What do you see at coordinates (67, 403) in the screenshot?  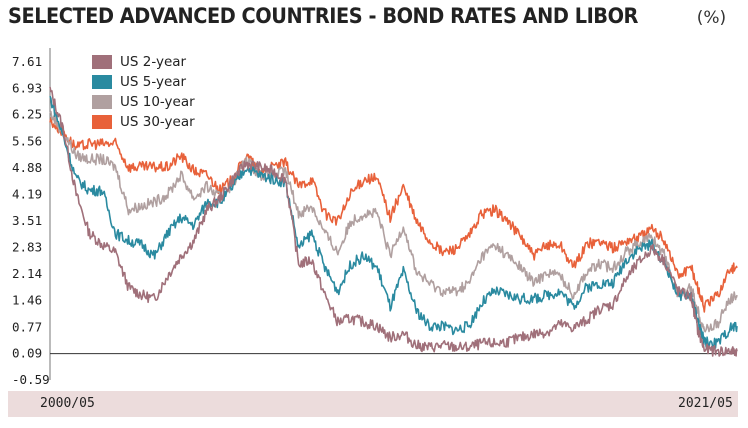 I see `x-start-label: 2000/05` at bounding box center [67, 403].